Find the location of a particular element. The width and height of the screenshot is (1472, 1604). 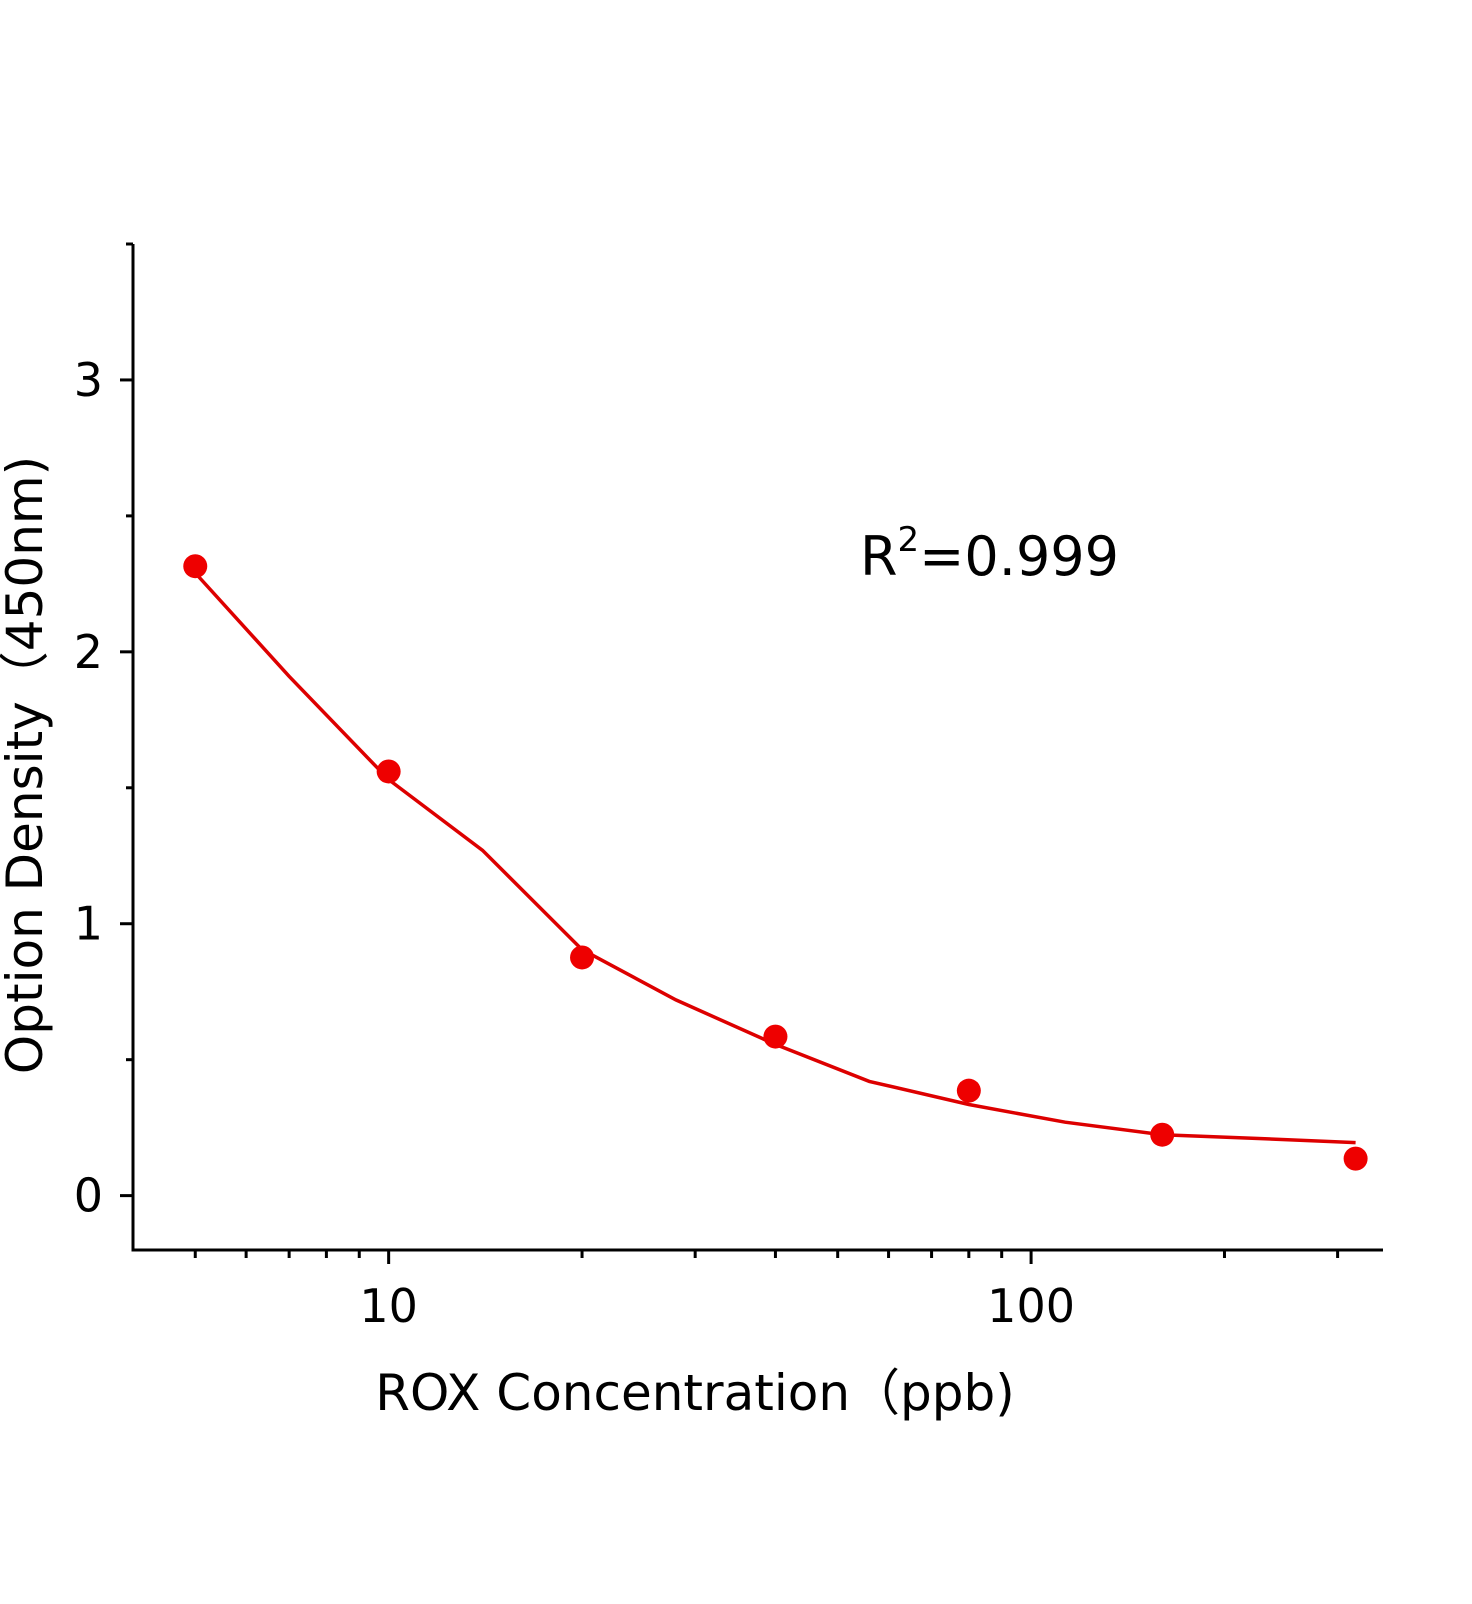

x-tick-label: 100 is located at coordinates (1031, 1306).